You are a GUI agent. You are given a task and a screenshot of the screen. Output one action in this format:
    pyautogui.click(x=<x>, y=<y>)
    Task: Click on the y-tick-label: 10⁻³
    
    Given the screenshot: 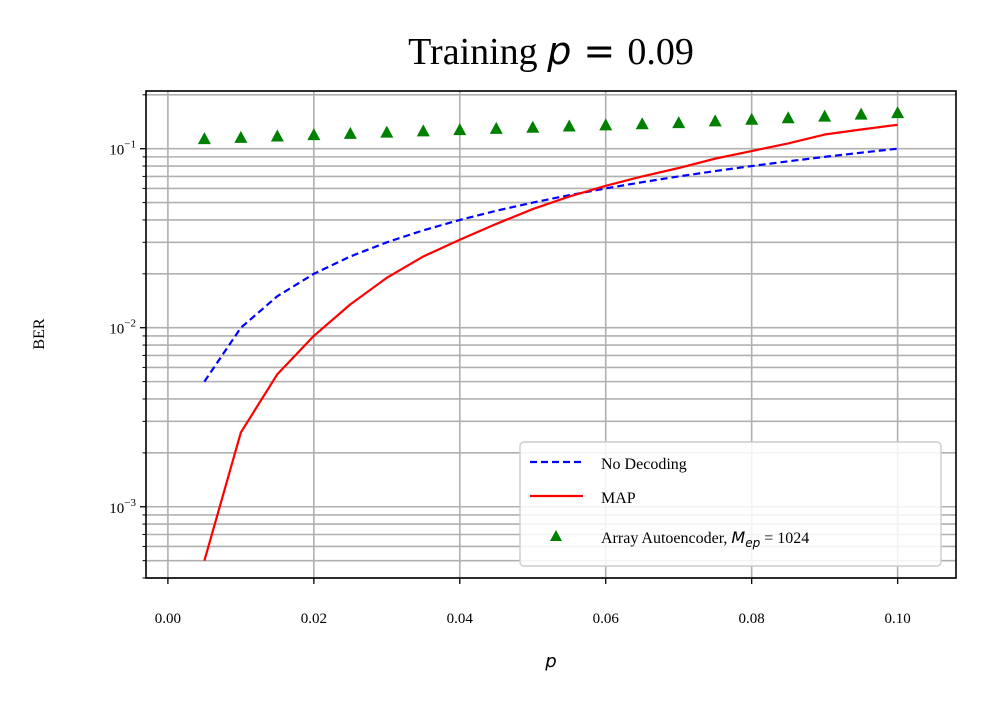 What is the action you would take?
    pyautogui.click(x=122, y=507)
    